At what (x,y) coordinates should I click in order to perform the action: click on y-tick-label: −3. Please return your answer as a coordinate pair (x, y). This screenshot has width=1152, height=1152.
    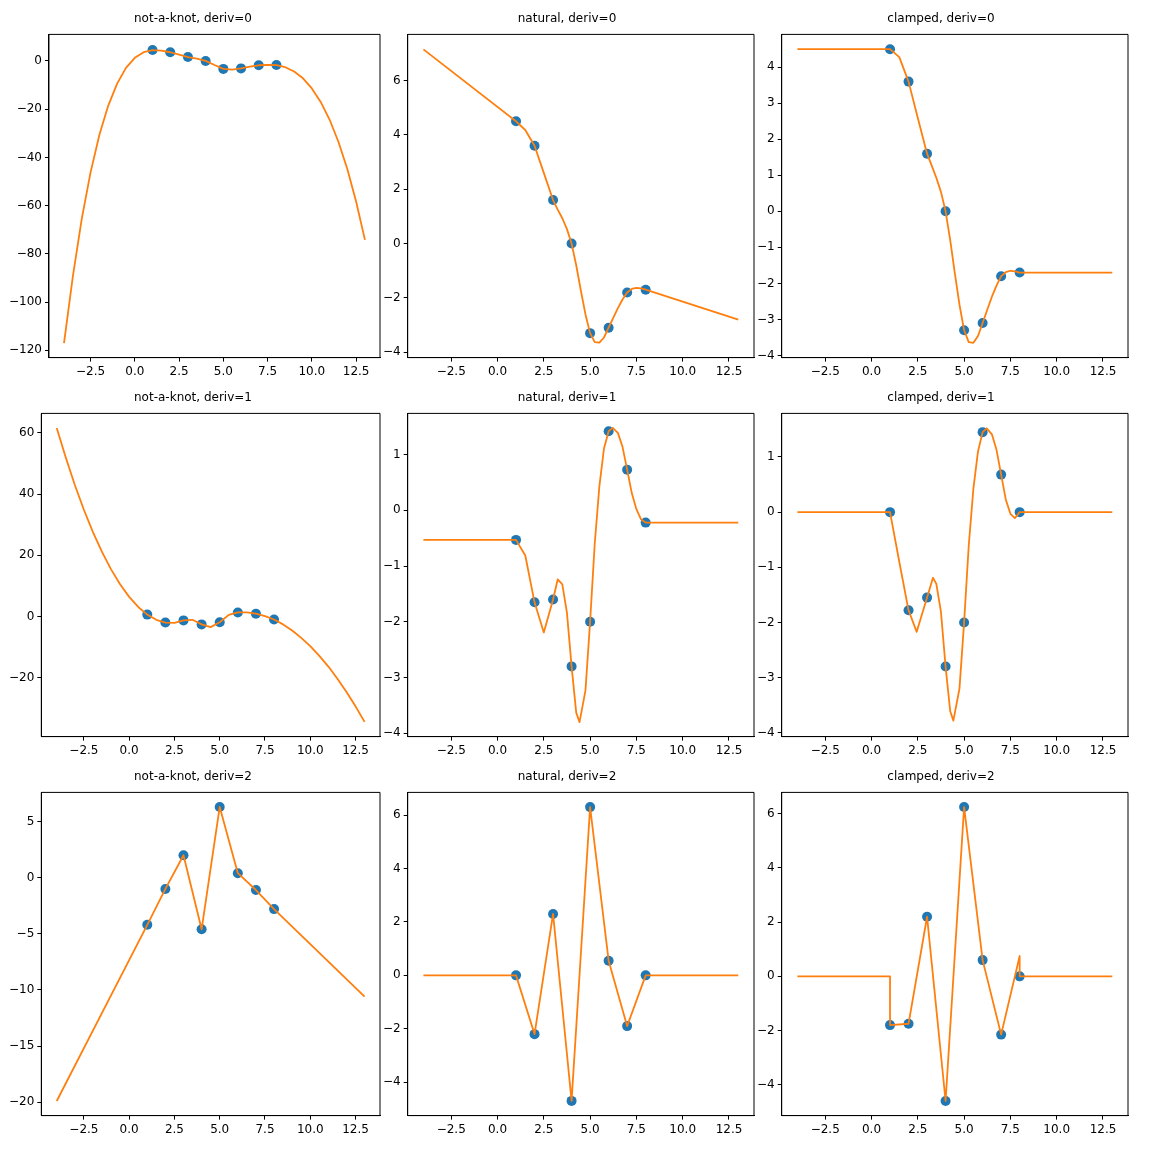
    Looking at the image, I should click on (391, 676).